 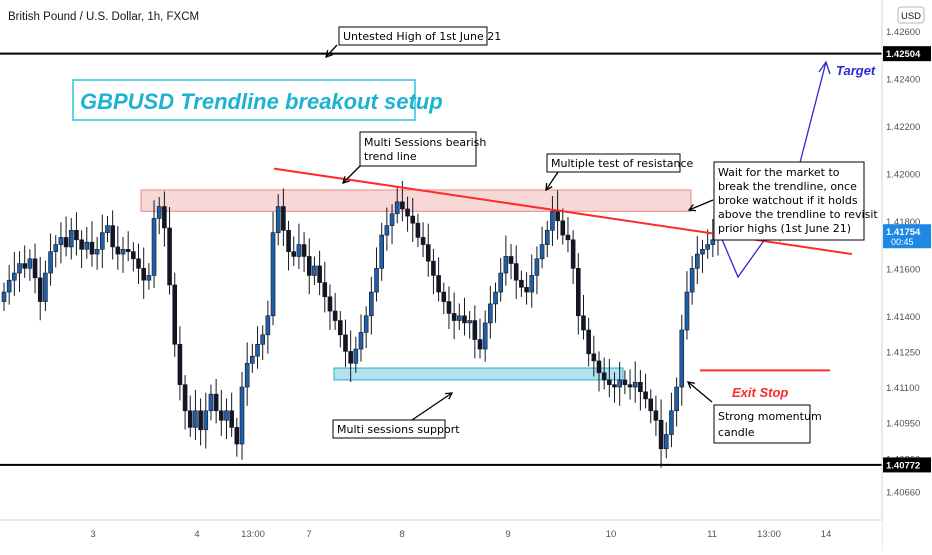 I want to click on x-tick-label: 14, so click(x=826, y=534).